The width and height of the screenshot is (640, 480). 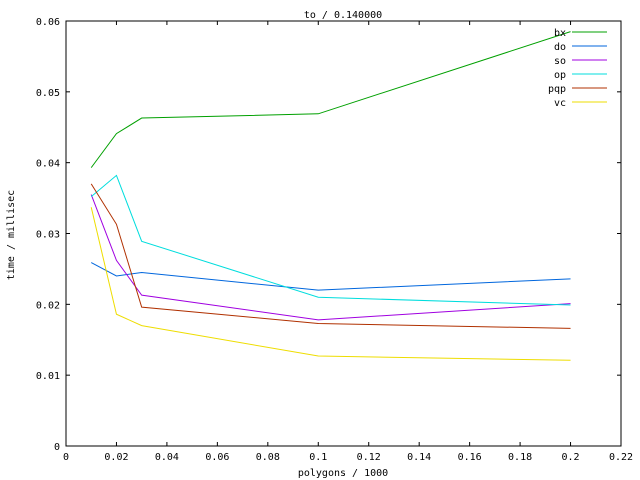 I want to click on x-tick-label: 0.14, so click(x=419, y=457).